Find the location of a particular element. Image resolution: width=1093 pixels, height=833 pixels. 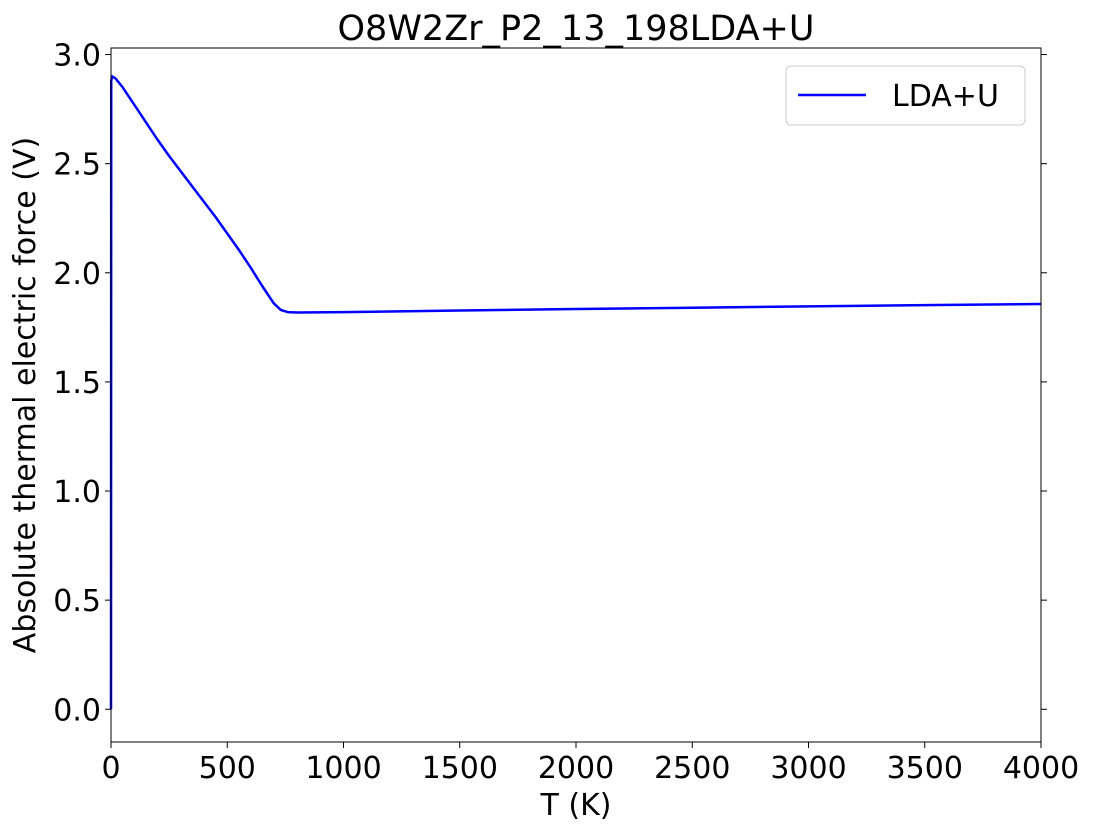

y-tick-label: 2.5 is located at coordinates (77, 165).